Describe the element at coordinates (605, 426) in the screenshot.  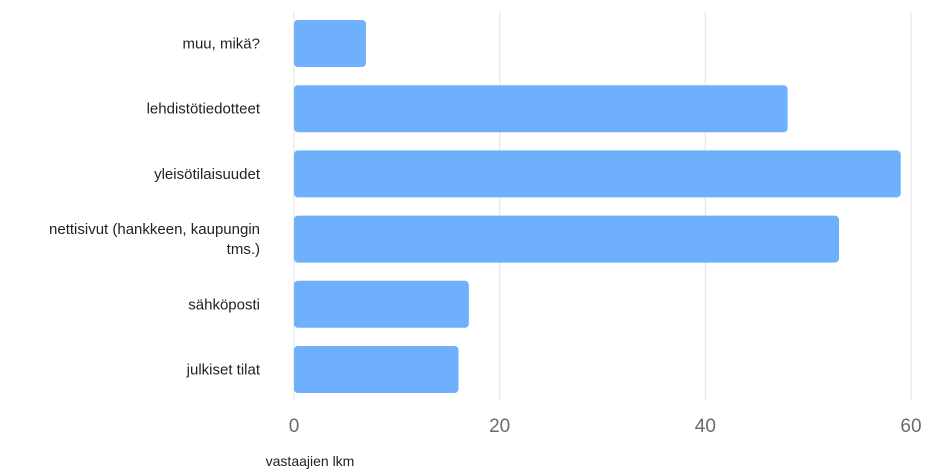
I see `x-tick-labels: 0 20 40 60` at that location.